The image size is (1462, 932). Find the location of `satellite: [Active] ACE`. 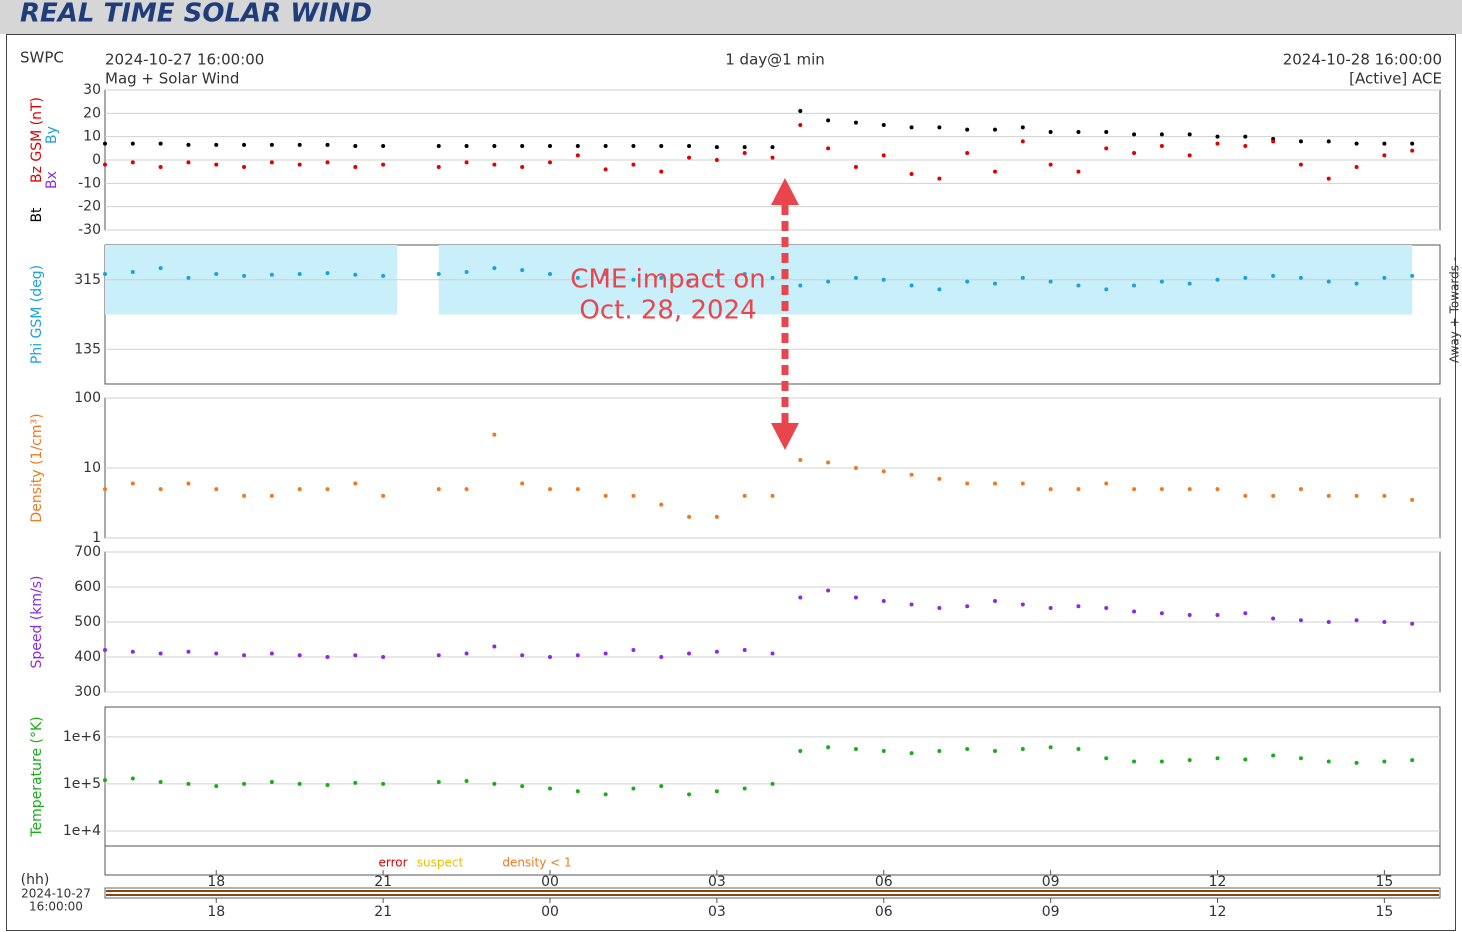

satellite: [Active] ACE is located at coordinates (1395, 79).